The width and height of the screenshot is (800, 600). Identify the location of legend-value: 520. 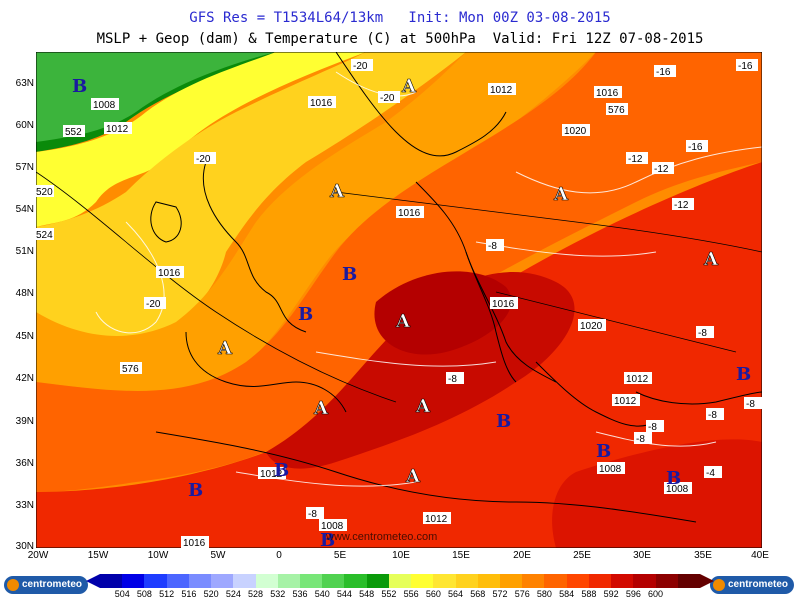
(211, 594).